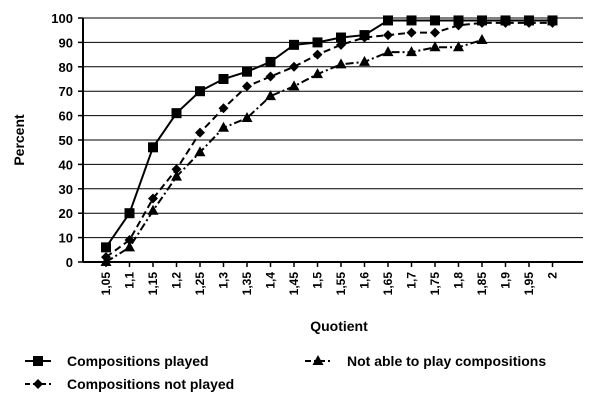 Image resolution: width=599 pixels, height=398 pixels. What do you see at coordinates (341, 284) in the screenshot?
I see `x-tick-label: 1,55` at bounding box center [341, 284].